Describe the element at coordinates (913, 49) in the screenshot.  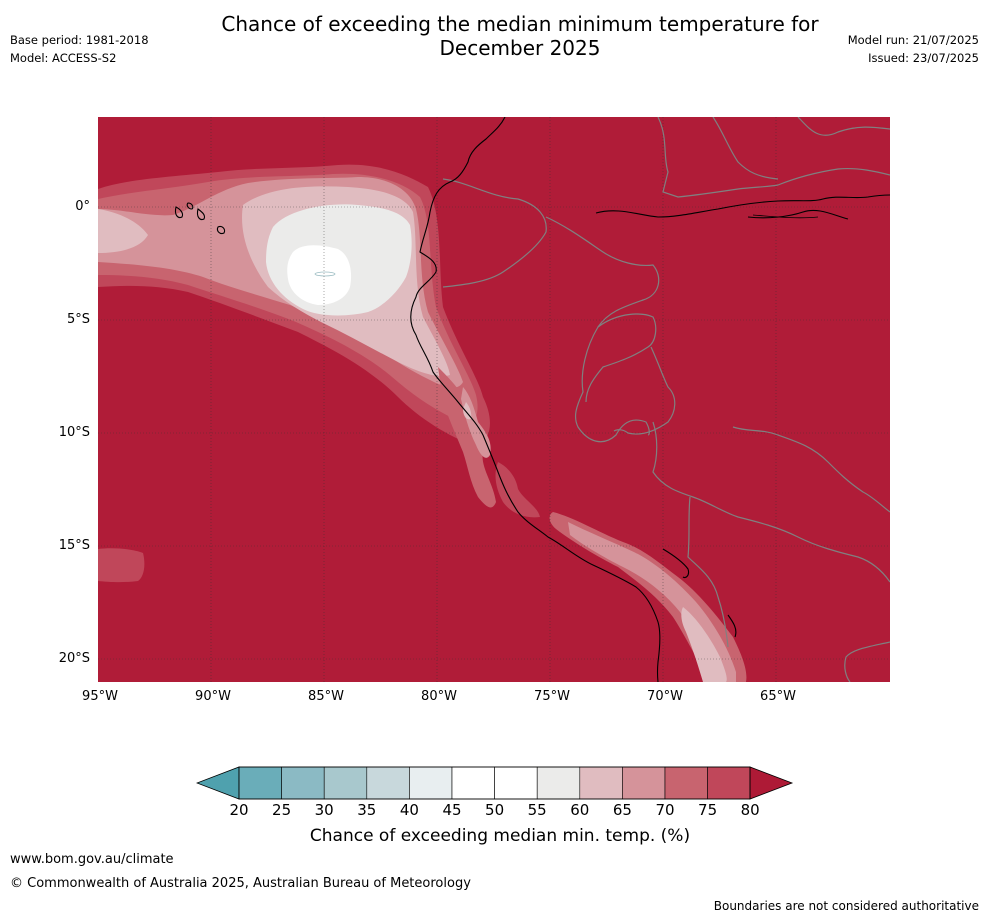
I see `meta-right: Model run: 21/07/2025 Issued: 23/07/2025` at that location.